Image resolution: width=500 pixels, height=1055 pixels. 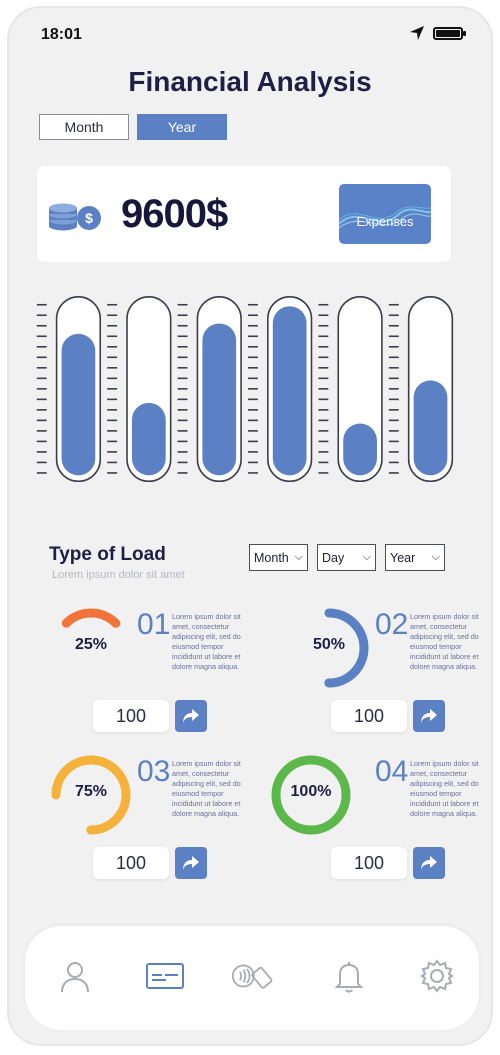 What do you see at coordinates (392, 624) in the screenshot?
I see `load-number: 02` at bounding box center [392, 624].